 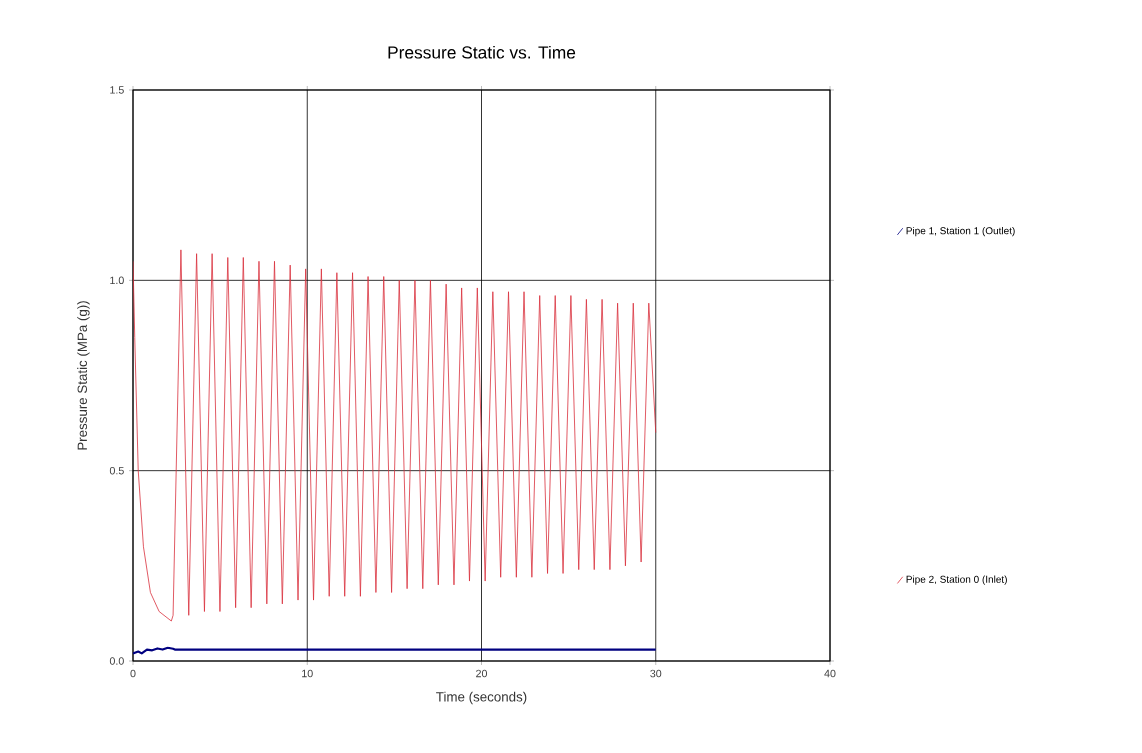 I want to click on x-tick-label: 10, so click(x=307, y=673).